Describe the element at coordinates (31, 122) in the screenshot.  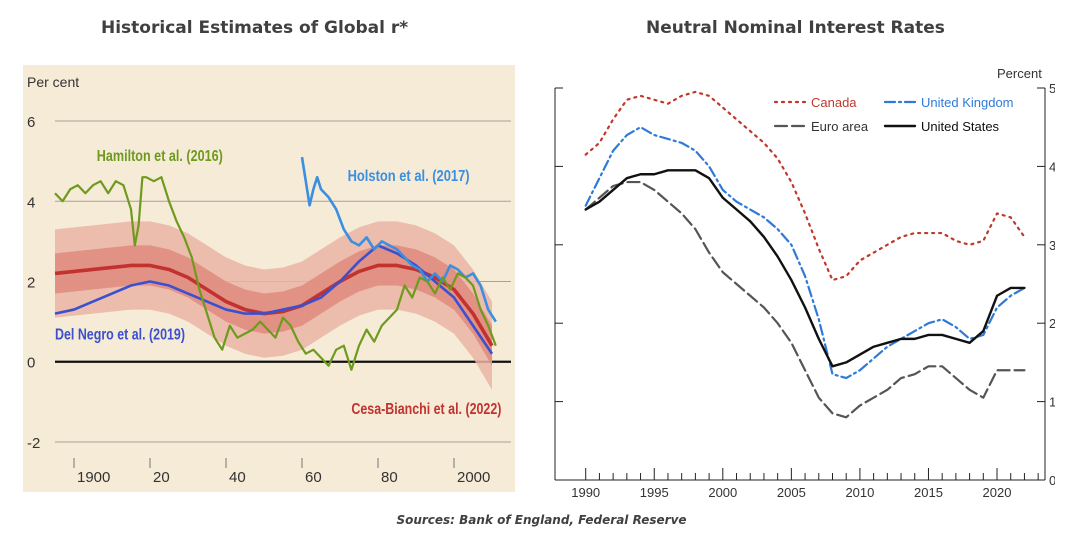
I see `y-tick-label: 6` at that location.